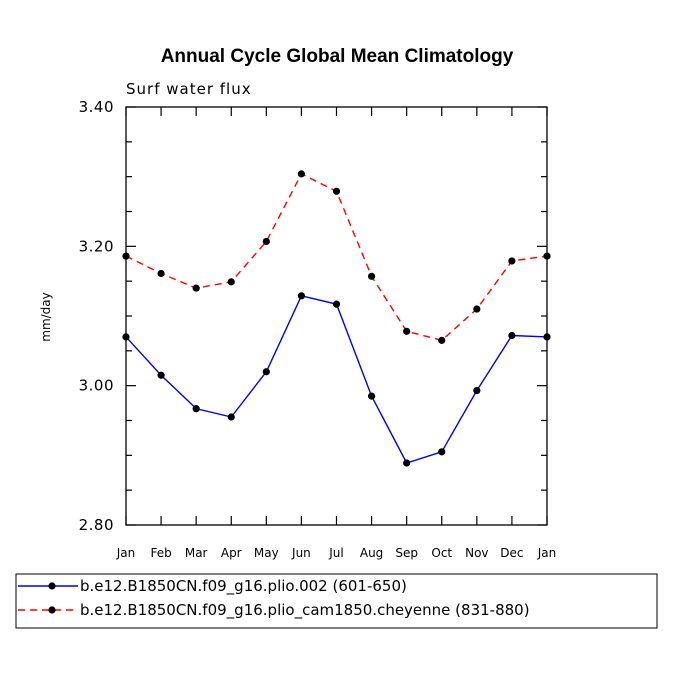 The width and height of the screenshot is (675, 676). What do you see at coordinates (511, 553) in the screenshot?
I see `x-tick-label: Dec` at bounding box center [511, 553].